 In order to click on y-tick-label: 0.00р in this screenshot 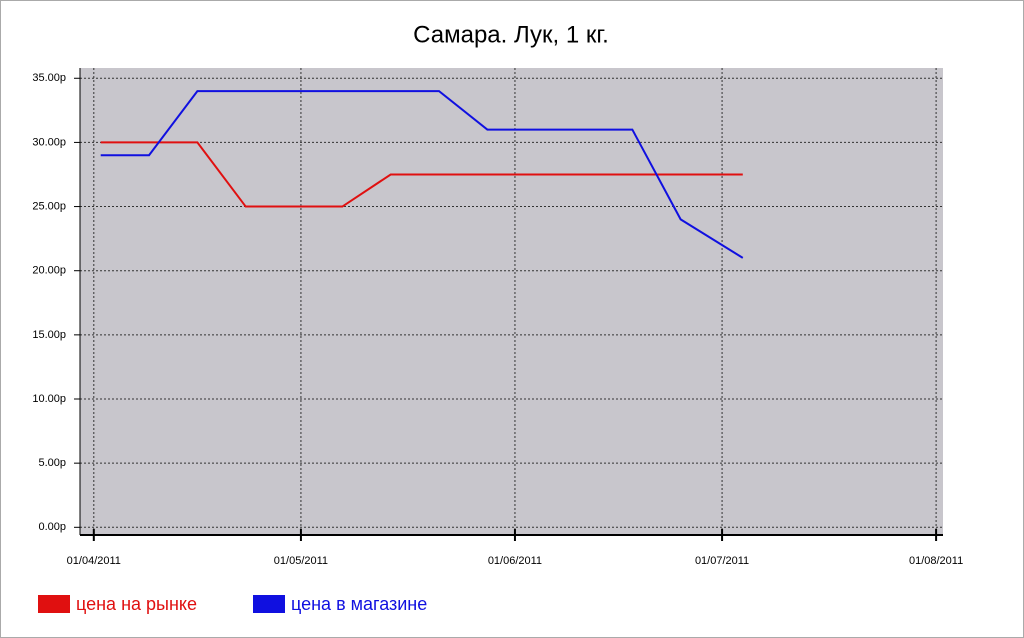, I will do `click(52, 527)`.